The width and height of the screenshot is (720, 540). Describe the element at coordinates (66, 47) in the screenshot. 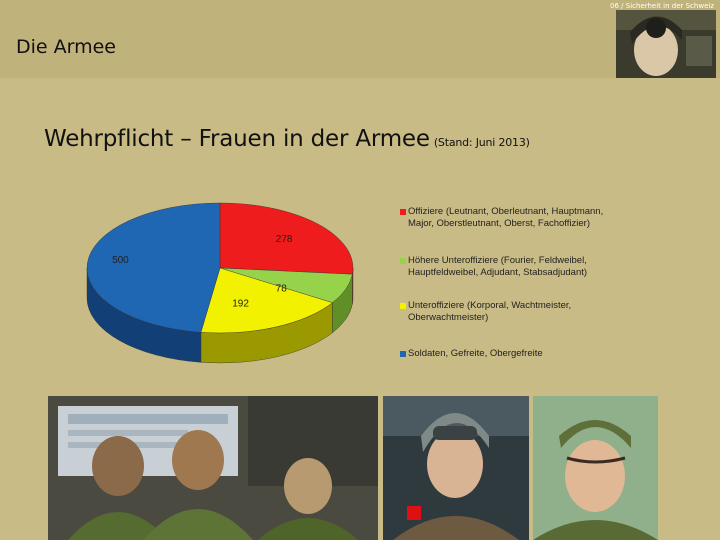

I see `section-title: Die Armee` at that location.